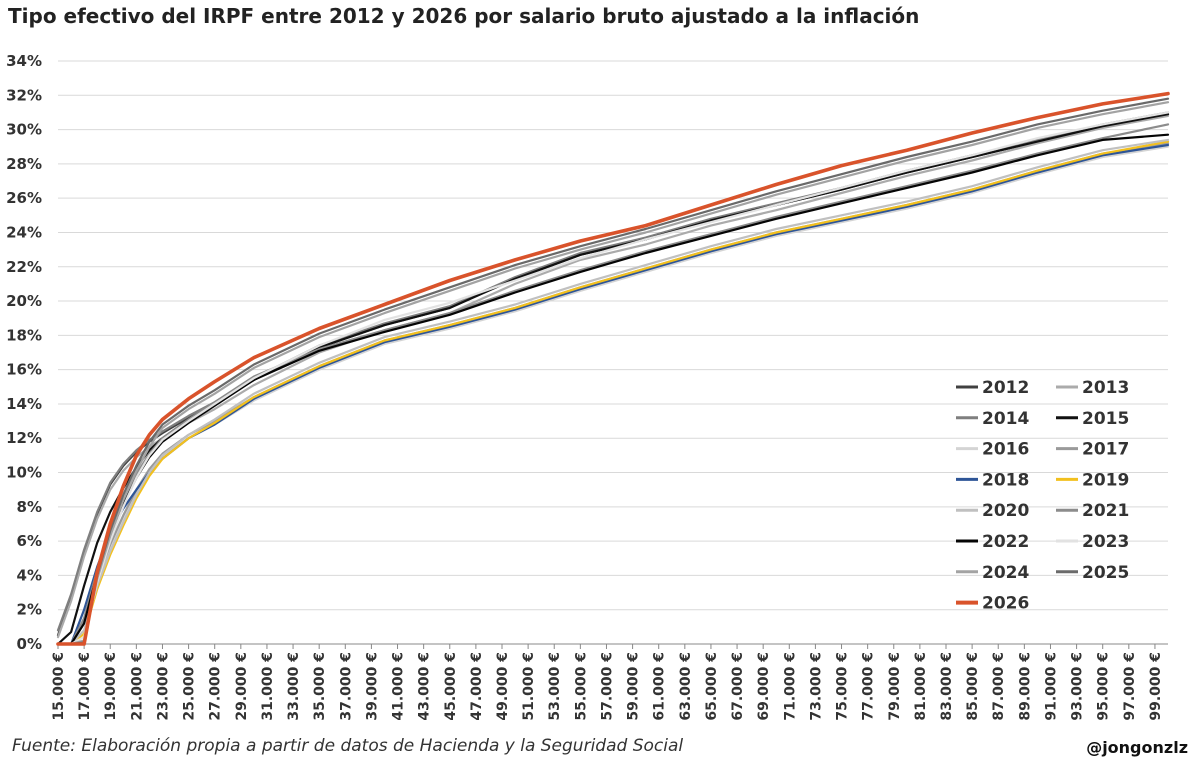 This screenshot has width=1200, height=763. I want to click on x-tick-label: 81.000 €, so click(921, 686).